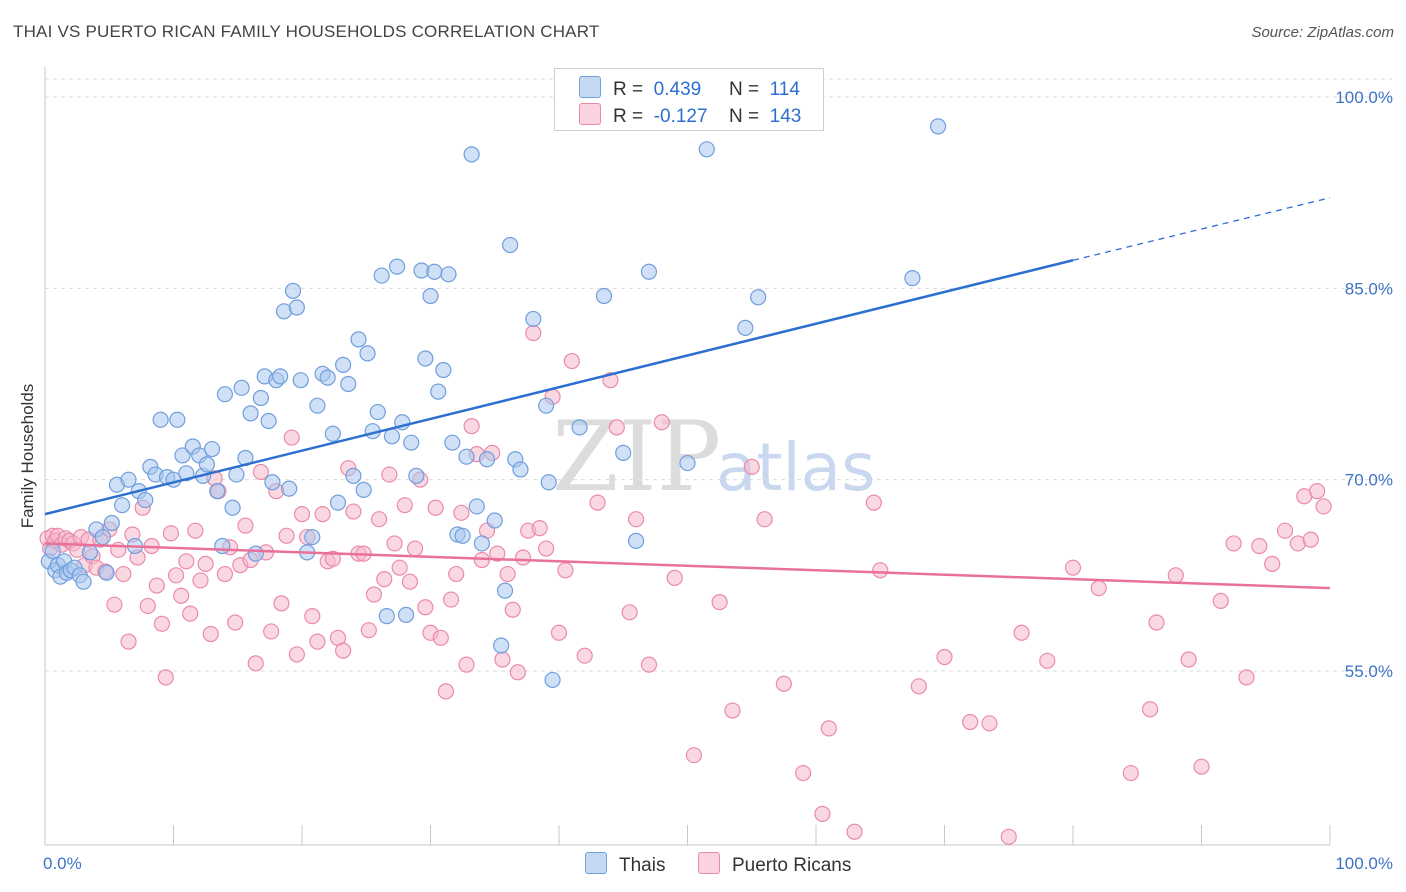 The height and width of the screenshot is (892, 1406). What do you see at coordinates (596, 863) in the screenshot?
I see `thais-swatch` at bounding box center [596, 863].